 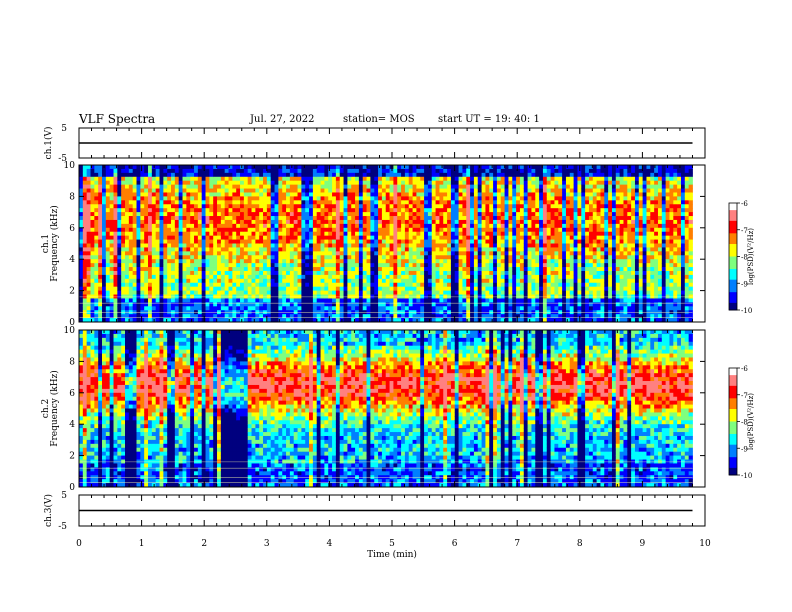 What do you see at coordinates (744, 284) in the screenshot?
I see `ch1-spectrogram-colorbar-tick-label: -9` at bounding box center [744, 284].